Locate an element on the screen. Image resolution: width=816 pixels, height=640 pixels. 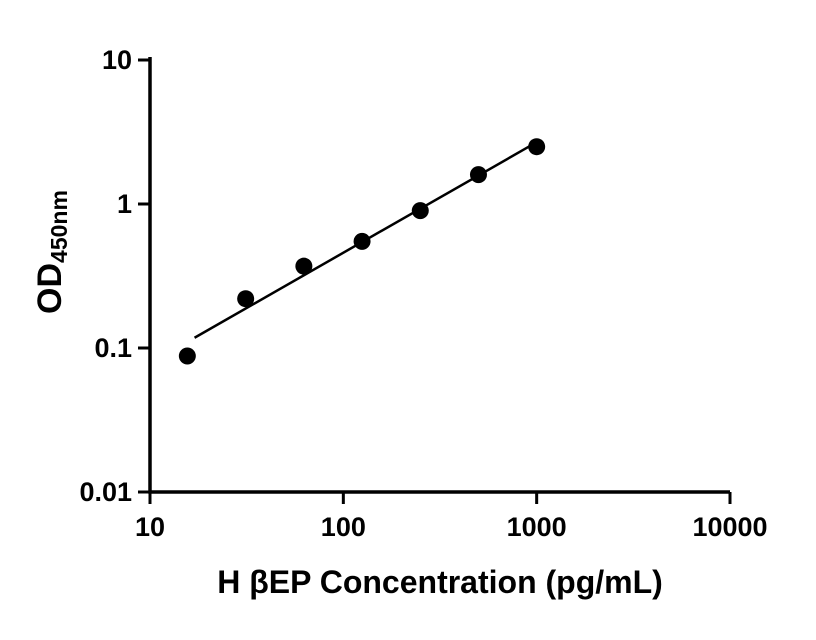
y-tick-label: 10 is located at coordinates (117, 60).